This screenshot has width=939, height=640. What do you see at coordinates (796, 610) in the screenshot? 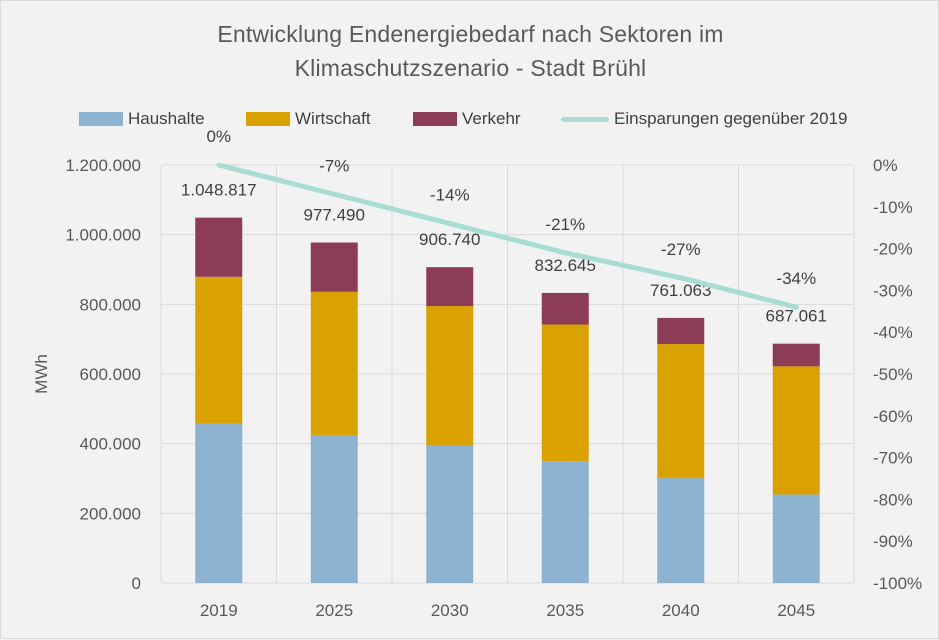
I see `x-tick-label-2045: 2045` at bounding box center [796, 610].